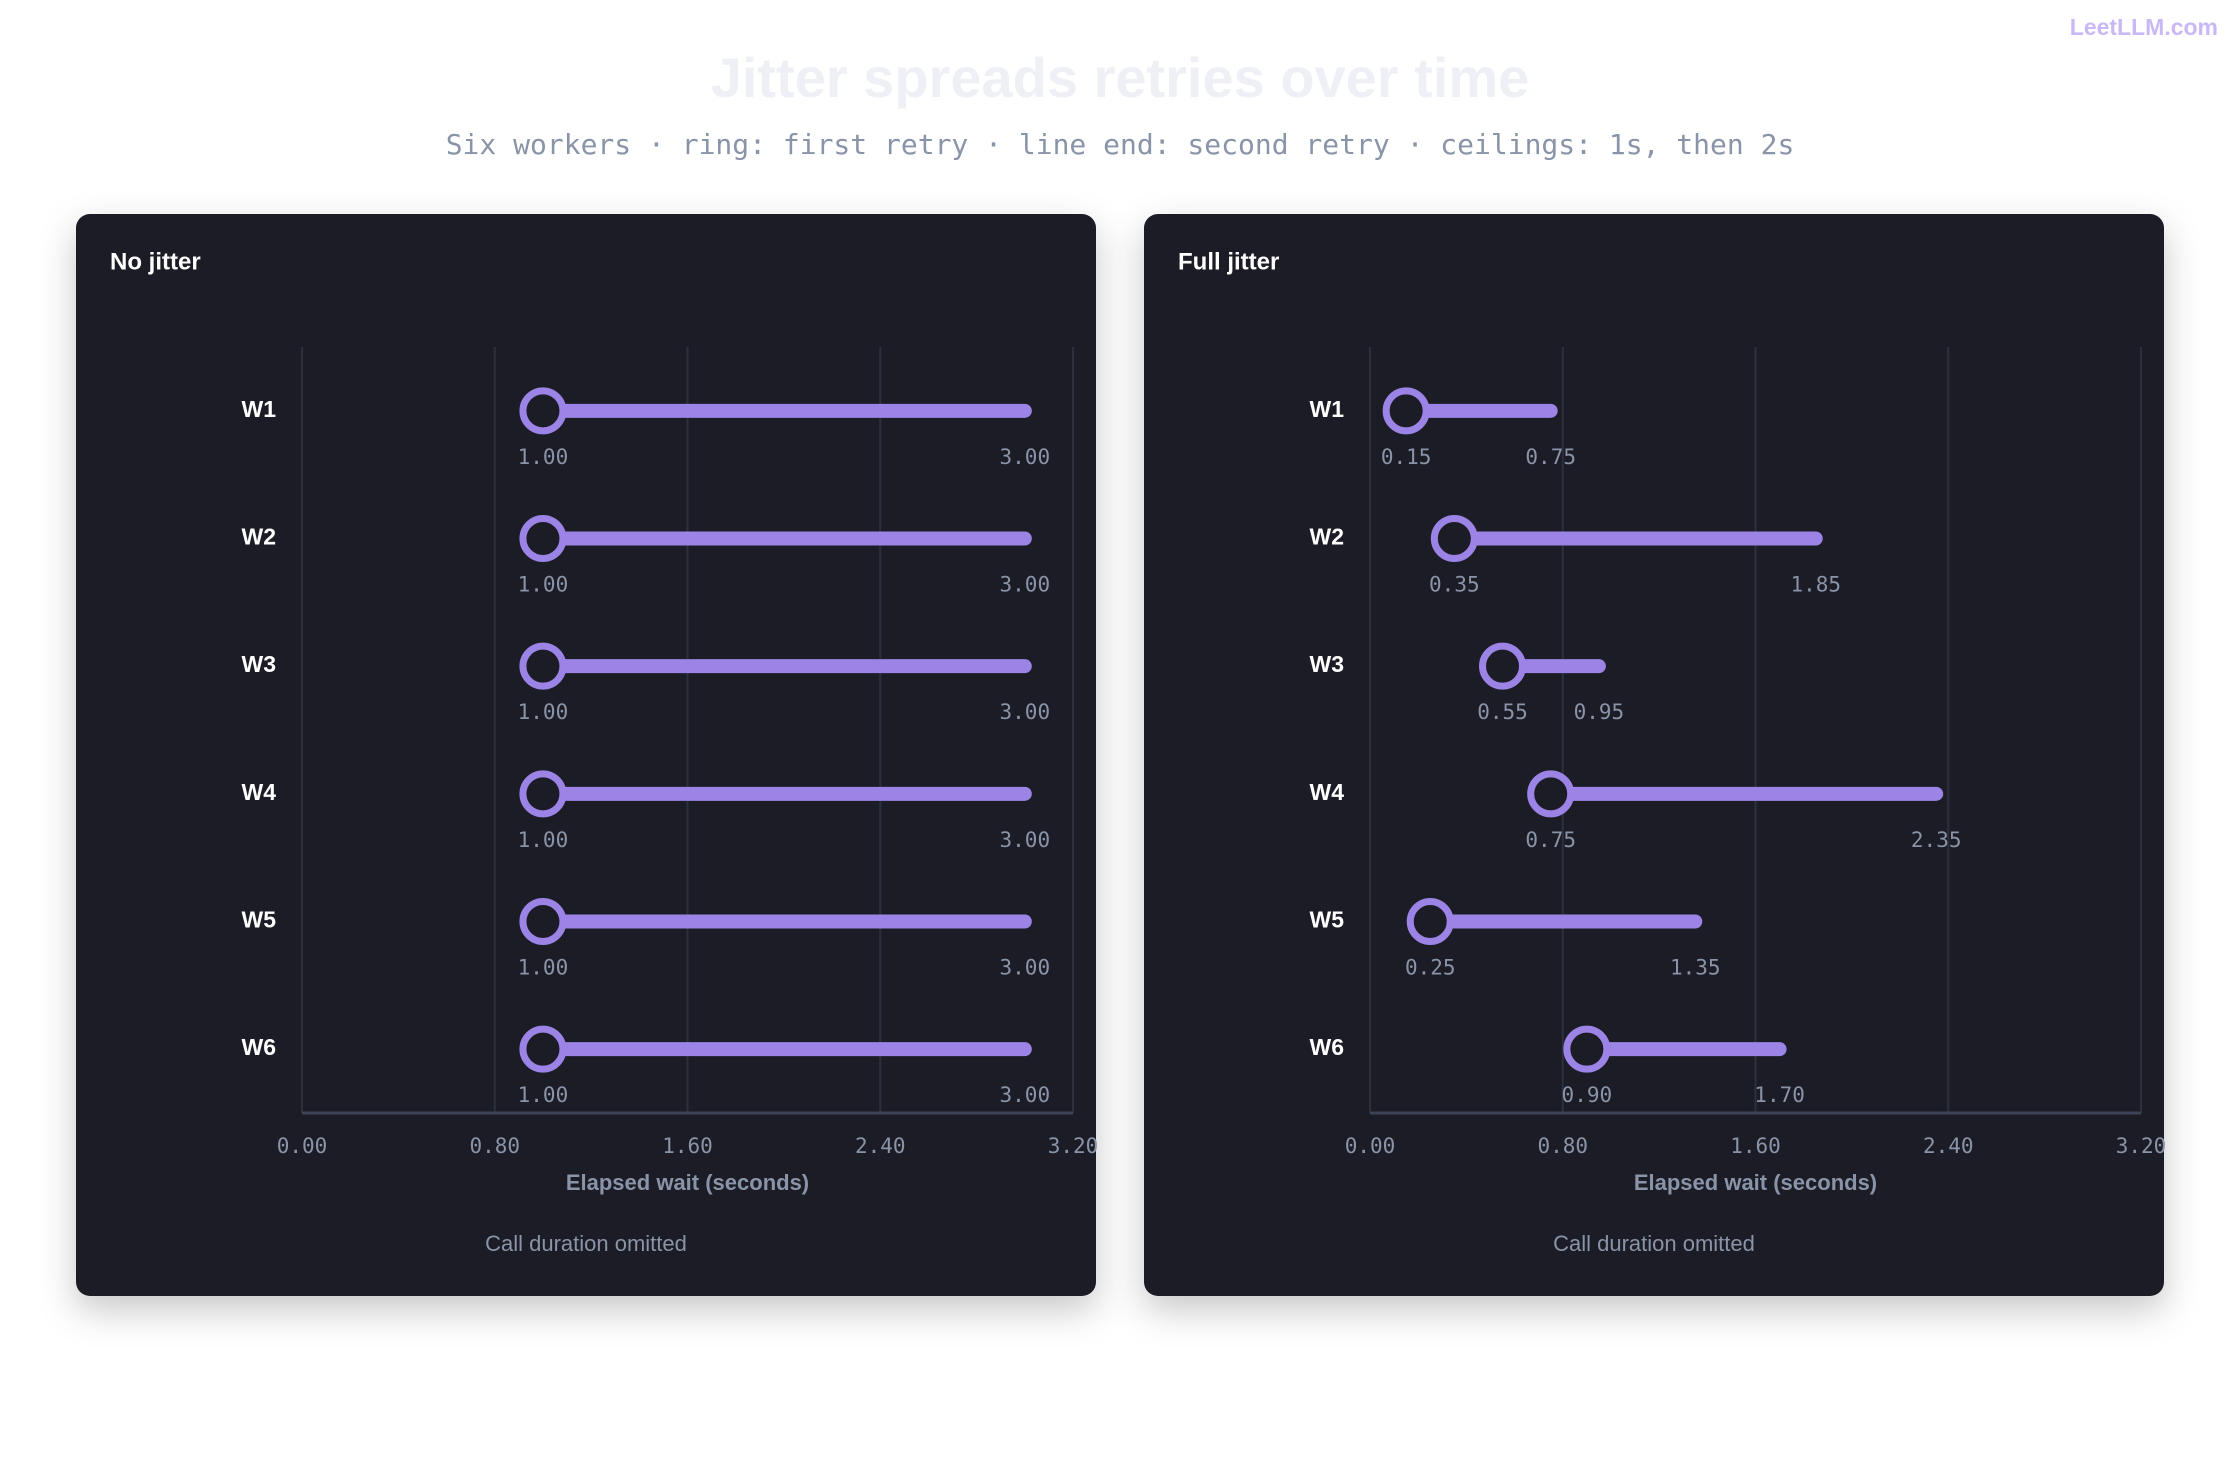 The height and width of the screenshot is (1465, 2240). What do you see at coordinates (1550, 457) in the screenshot?
I see `second-retry-label: 0.75` at bounding box center [1550, 457].